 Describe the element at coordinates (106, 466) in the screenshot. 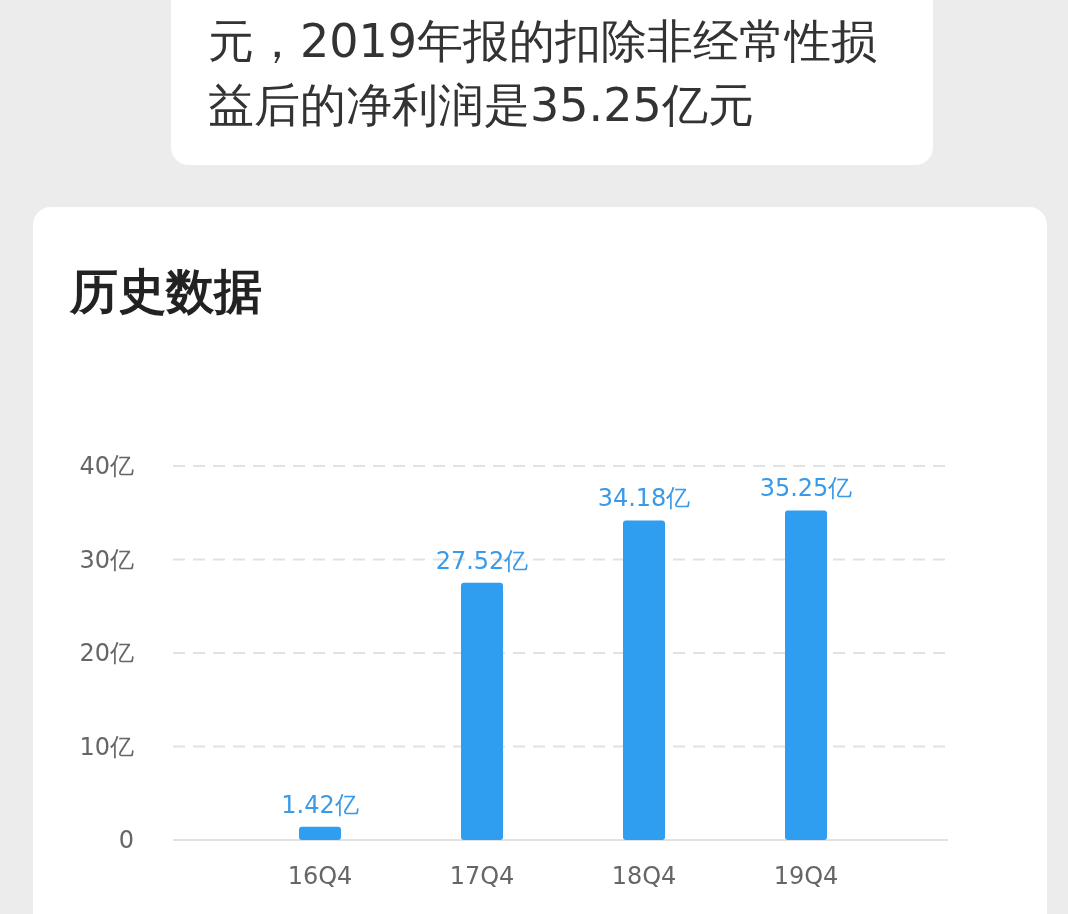

I see `y-tick-label: 40亿` at that location.